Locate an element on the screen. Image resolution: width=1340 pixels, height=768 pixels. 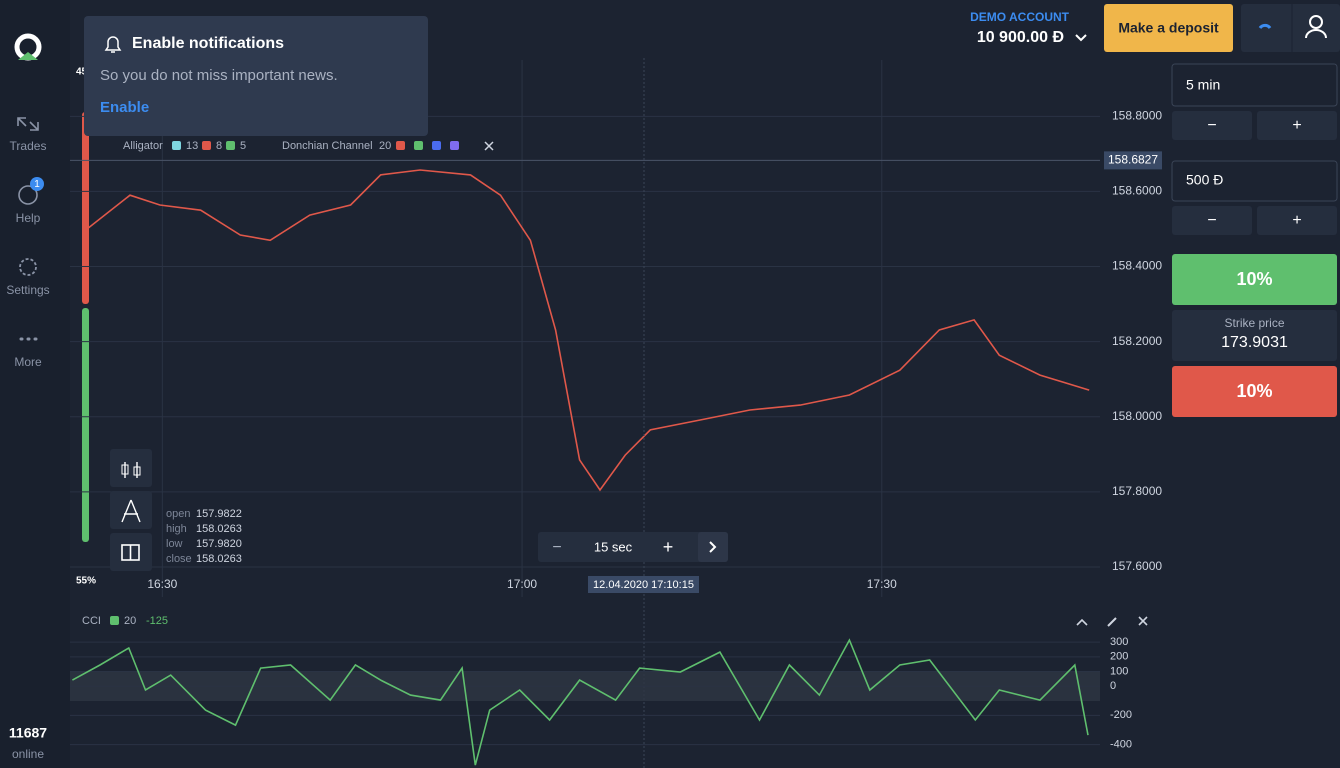
sidebar-item: Help is located at coordinates (28, 218).